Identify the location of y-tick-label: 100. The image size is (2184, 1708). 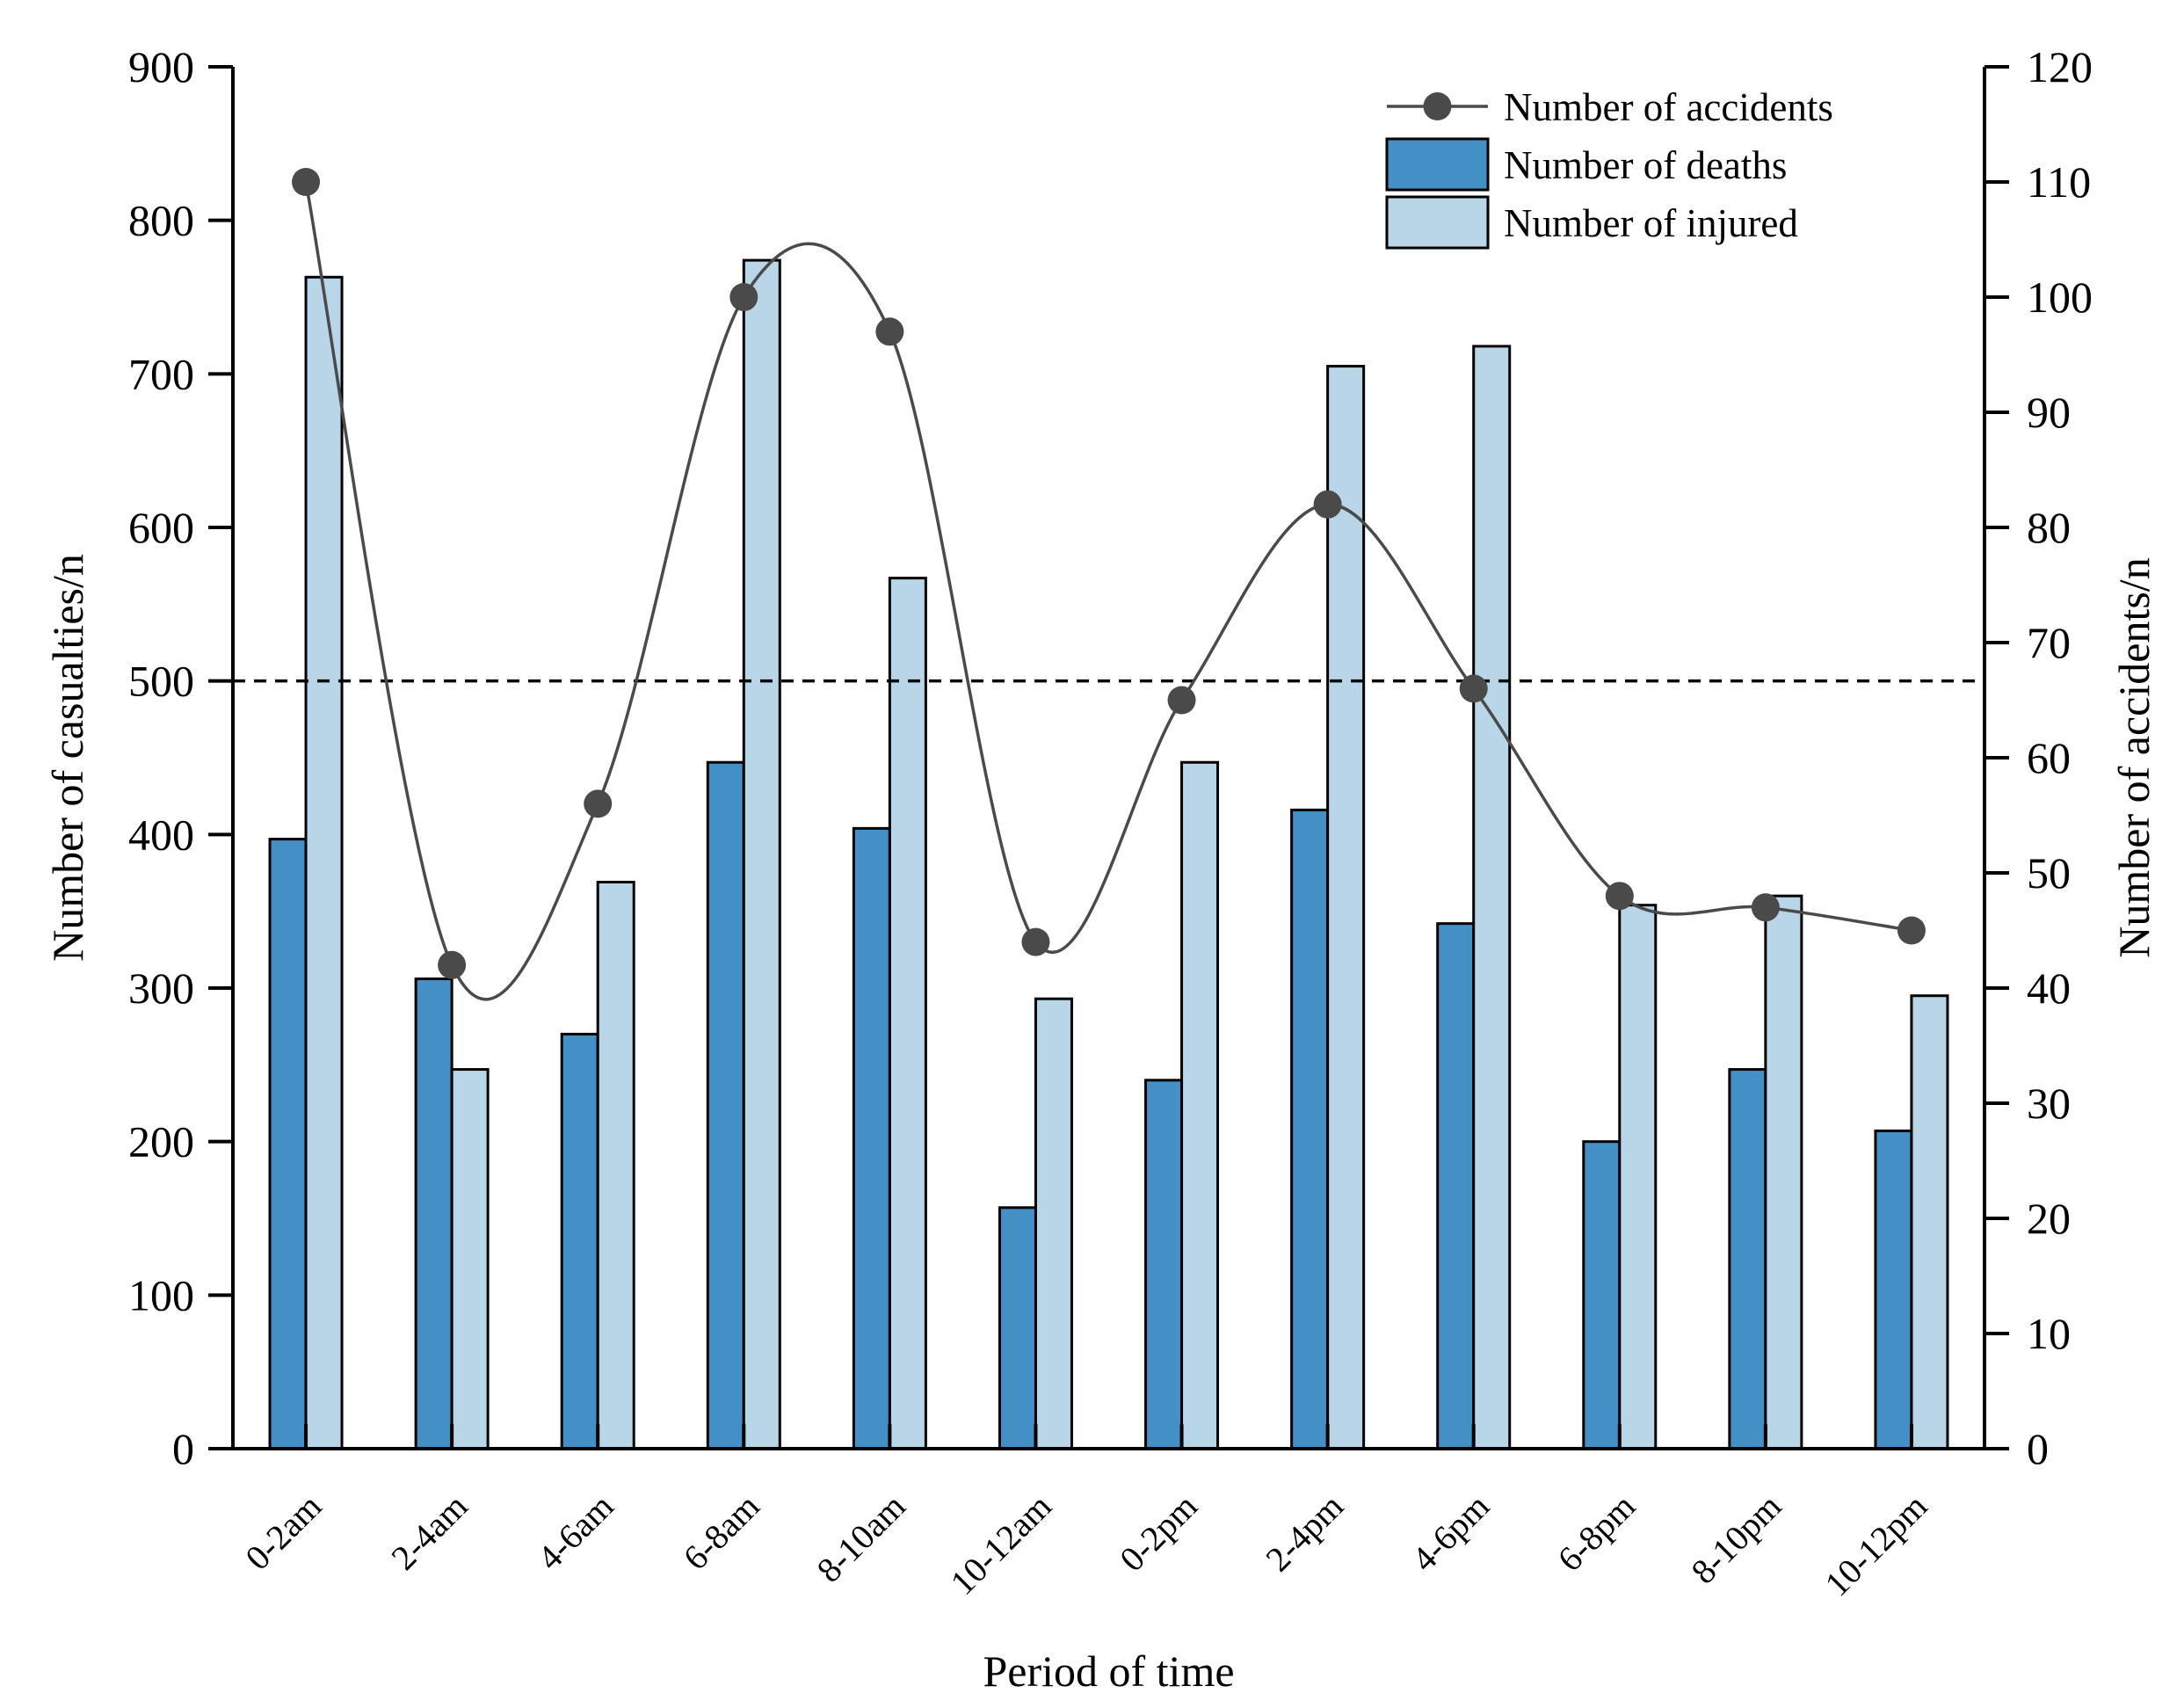
(161, 1294).